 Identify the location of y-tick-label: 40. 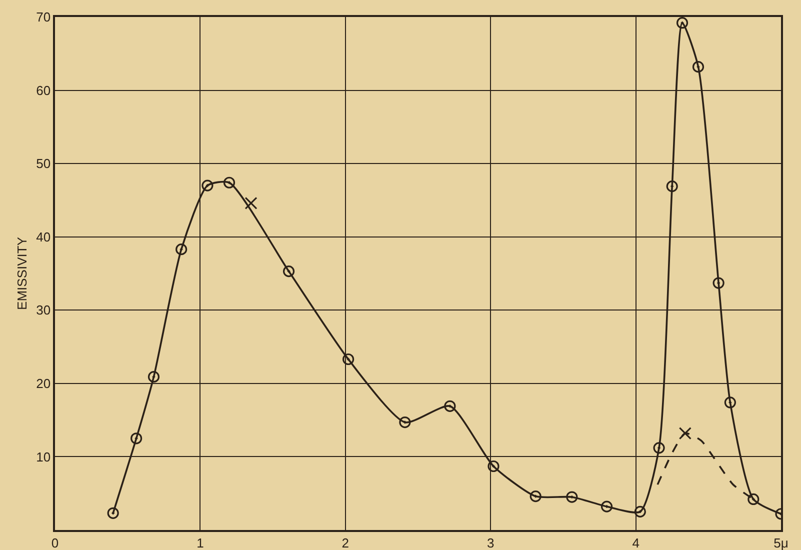
(43, 236).